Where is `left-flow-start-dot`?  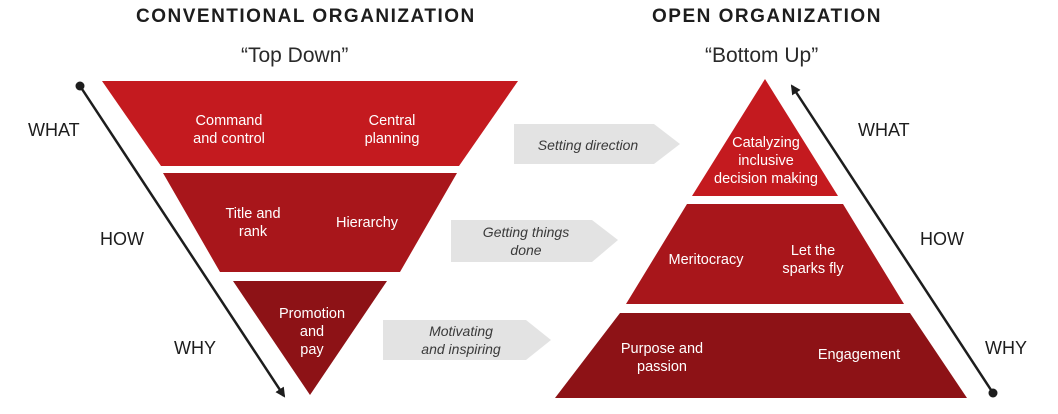 left-flow-start-dot is located at coordinates (80, 86).